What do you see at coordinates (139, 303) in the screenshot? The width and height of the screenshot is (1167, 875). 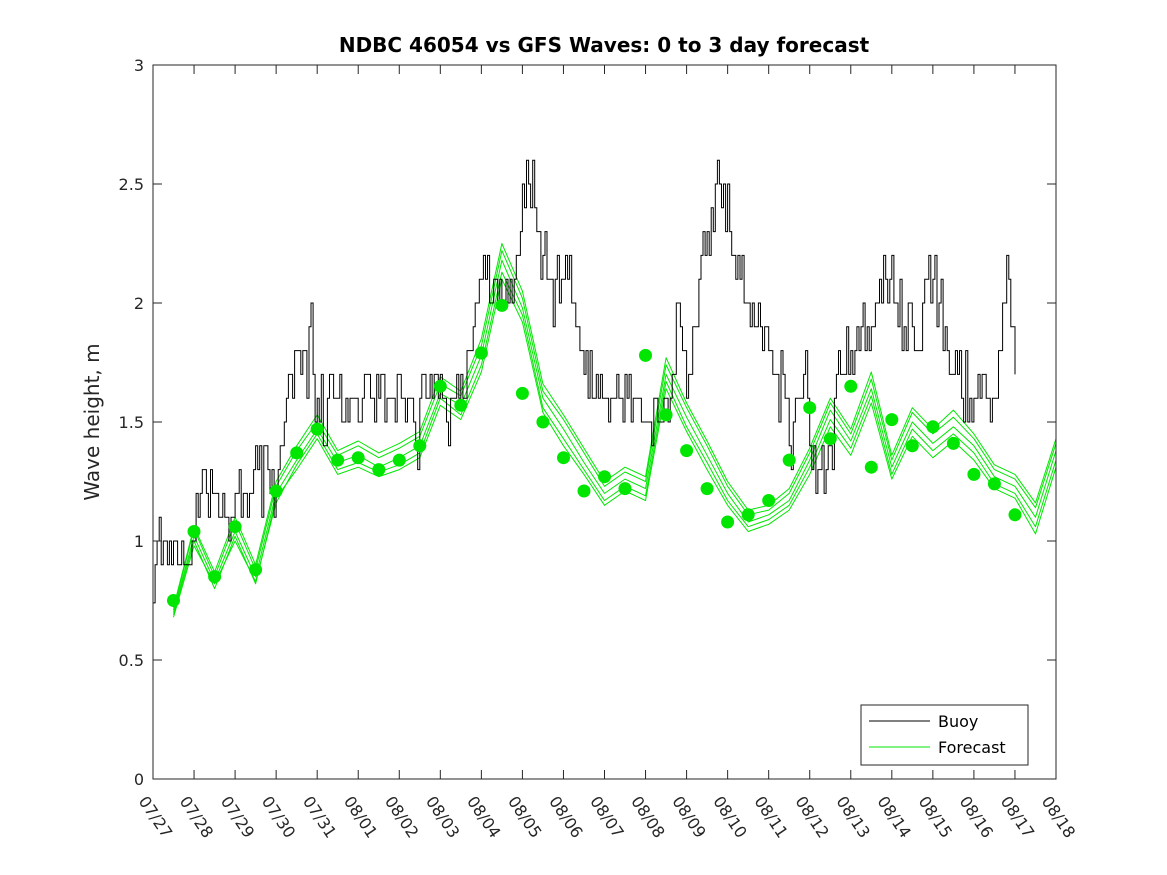 I see `y-tick-label: 2` at bounding box center [139, 303].